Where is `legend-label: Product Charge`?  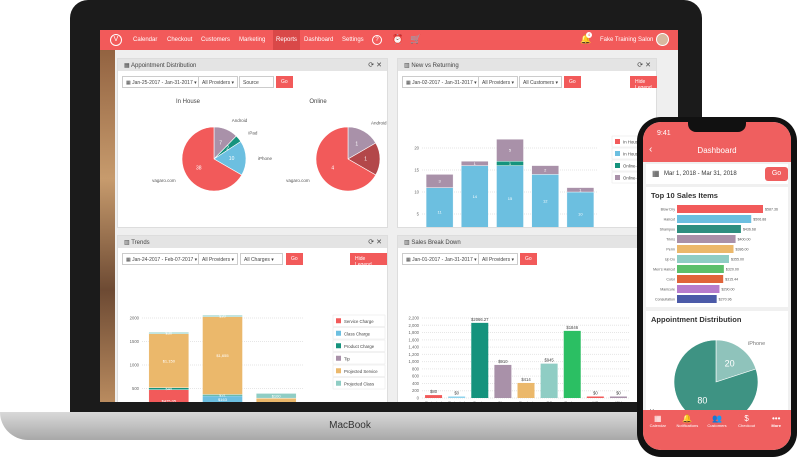 legend-label: Product Charge is located at coordinates (359, 346).